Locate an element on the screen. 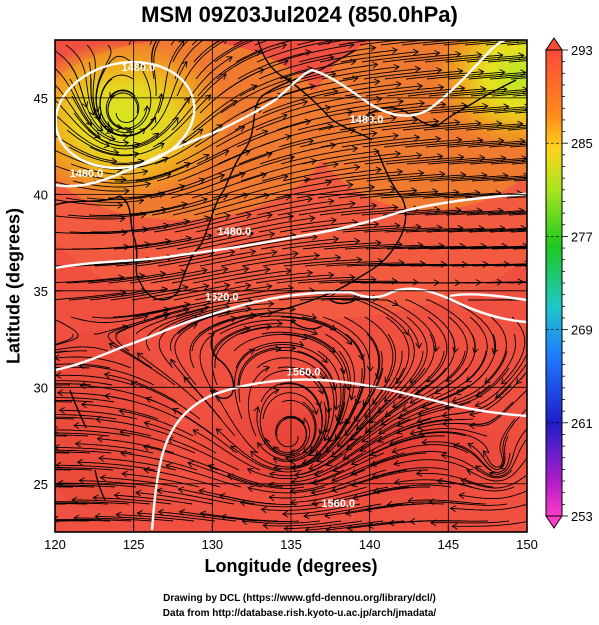  contour-label: 1560.0 is located at coordinates (338, 504).